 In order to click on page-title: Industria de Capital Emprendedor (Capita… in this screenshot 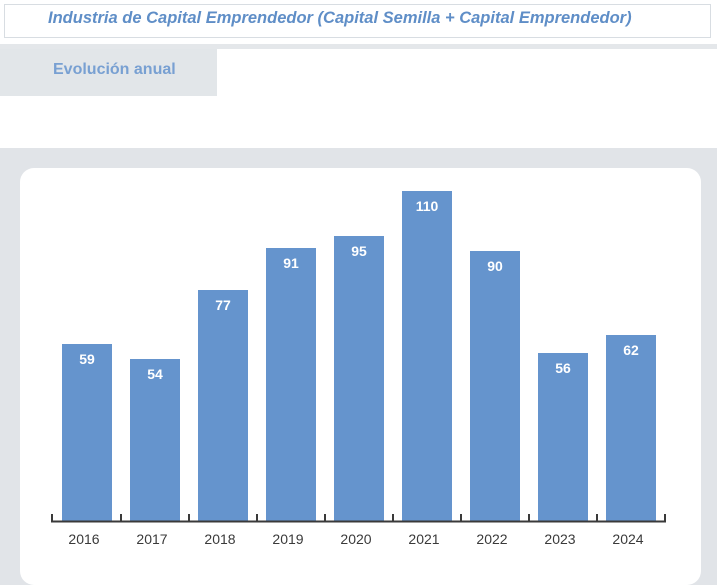, I will do `click(340, 18)`.